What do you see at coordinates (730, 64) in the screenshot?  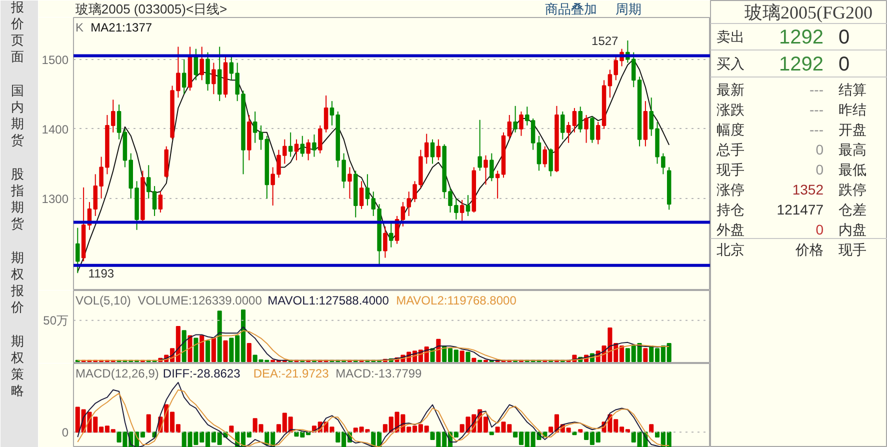 I see `text: 买入` at bounding box center [730, 64].